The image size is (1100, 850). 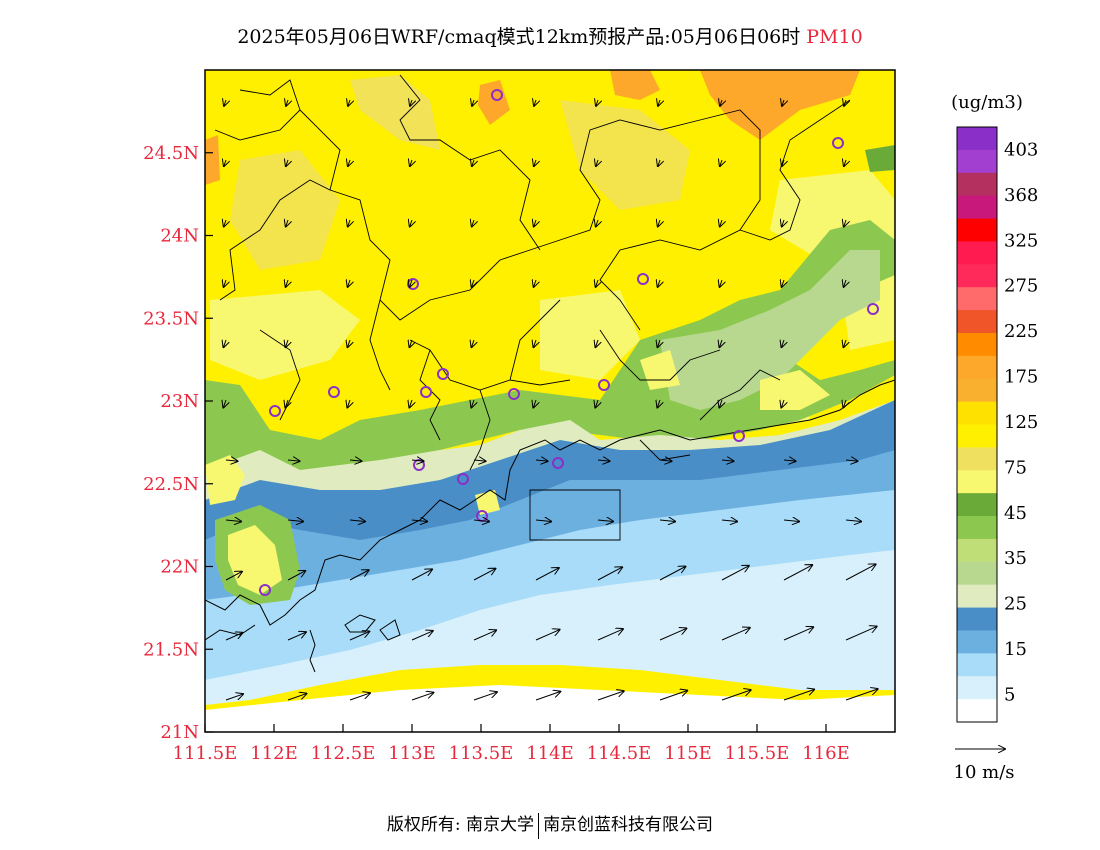 I want to click on colorbar: 403 368 325 275 225 175 125 75 45 35 25 15 5, so click(x=997, y=424).